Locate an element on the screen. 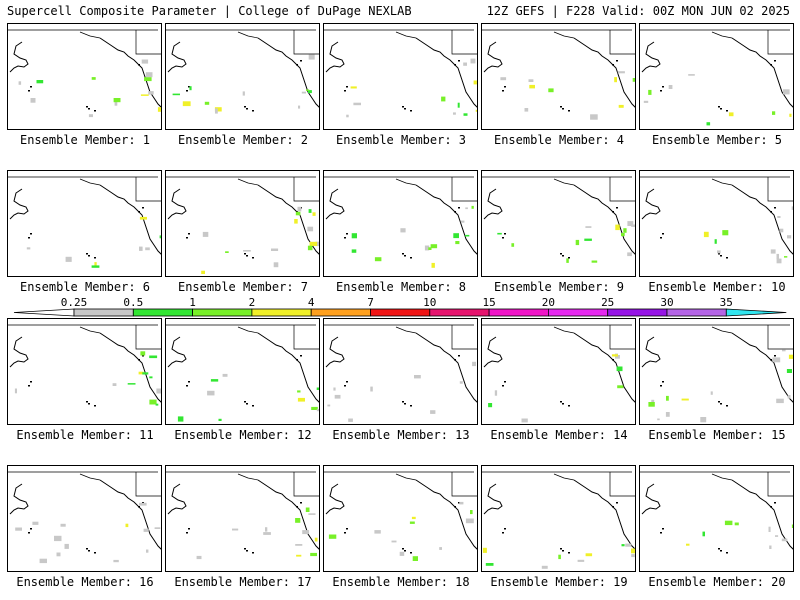 Image resolution: width=800 pixels, height=600 pixels. colorbar-tick-label: 7 is located at coordinates (370, 302).